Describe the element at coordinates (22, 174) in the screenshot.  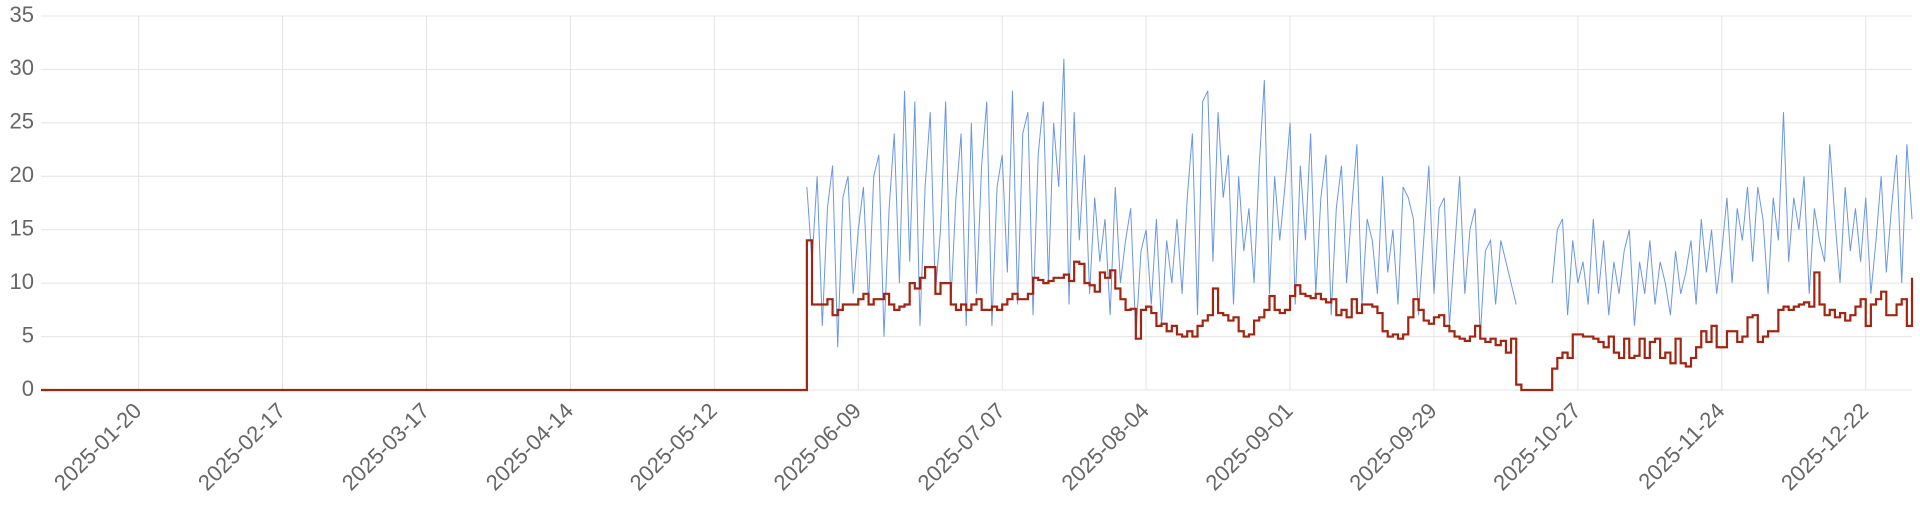
I see `y-tick-label: 20` at that location.